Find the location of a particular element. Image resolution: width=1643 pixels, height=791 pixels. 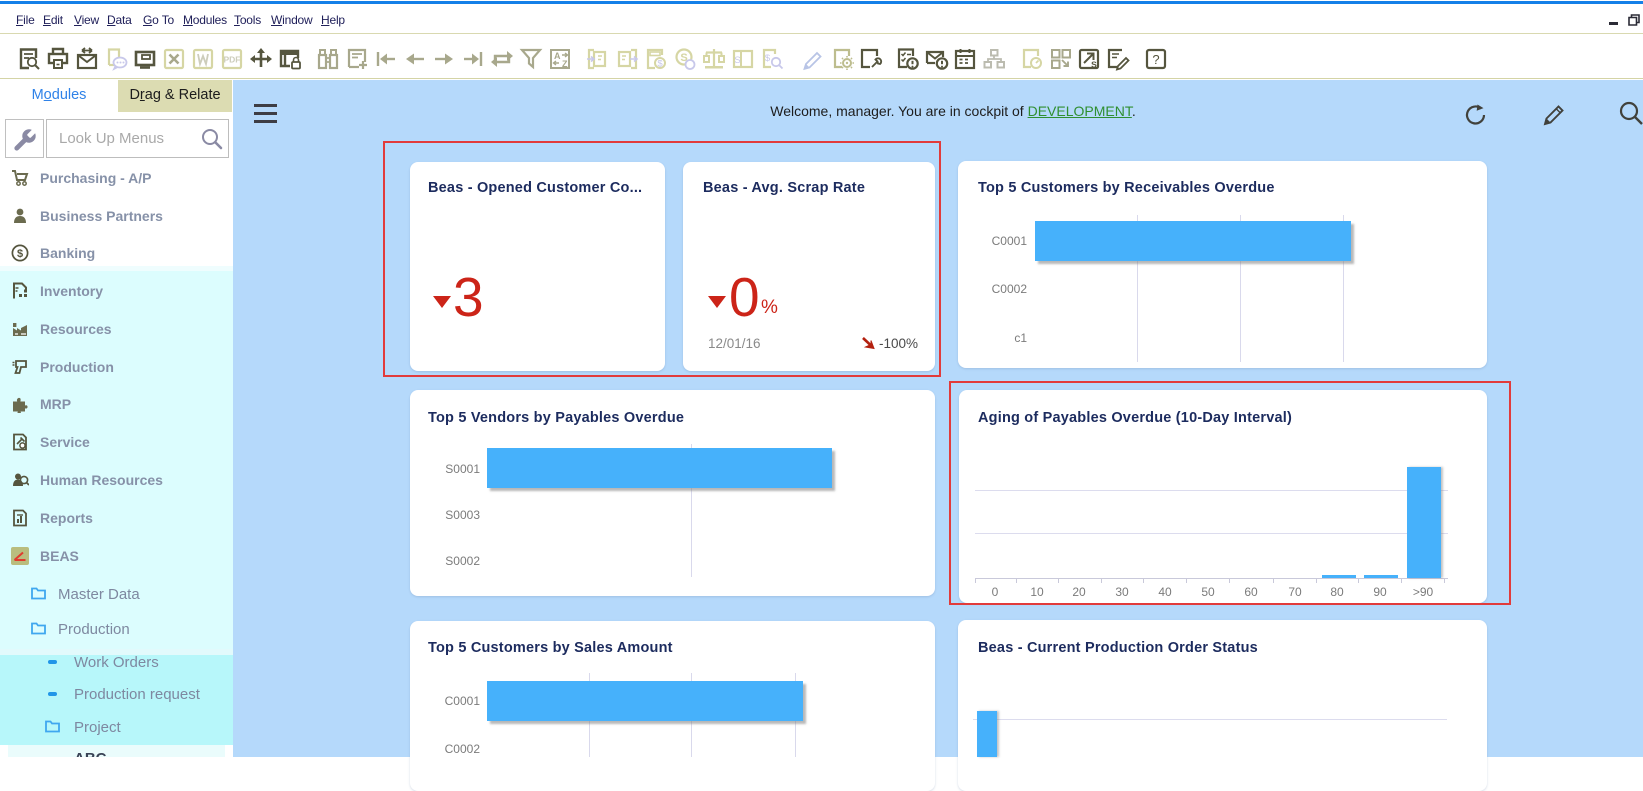

svg-text: PDF is located at coordinates (232, 60).